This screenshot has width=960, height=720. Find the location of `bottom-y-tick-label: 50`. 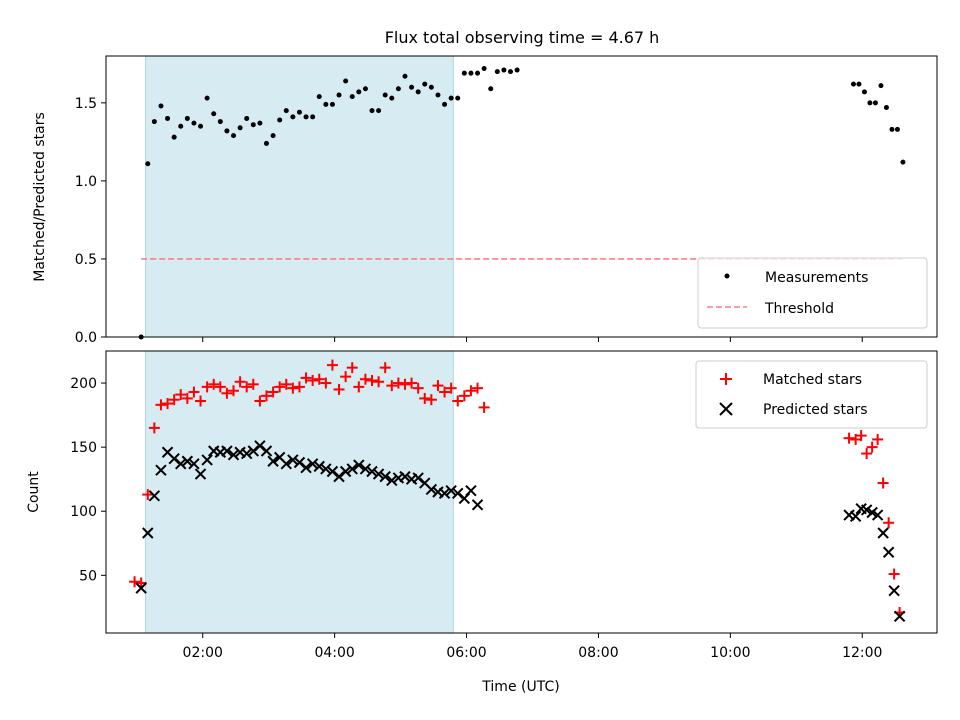

bottom-y-tick-label: 50 is located at coordinates (88, 576).